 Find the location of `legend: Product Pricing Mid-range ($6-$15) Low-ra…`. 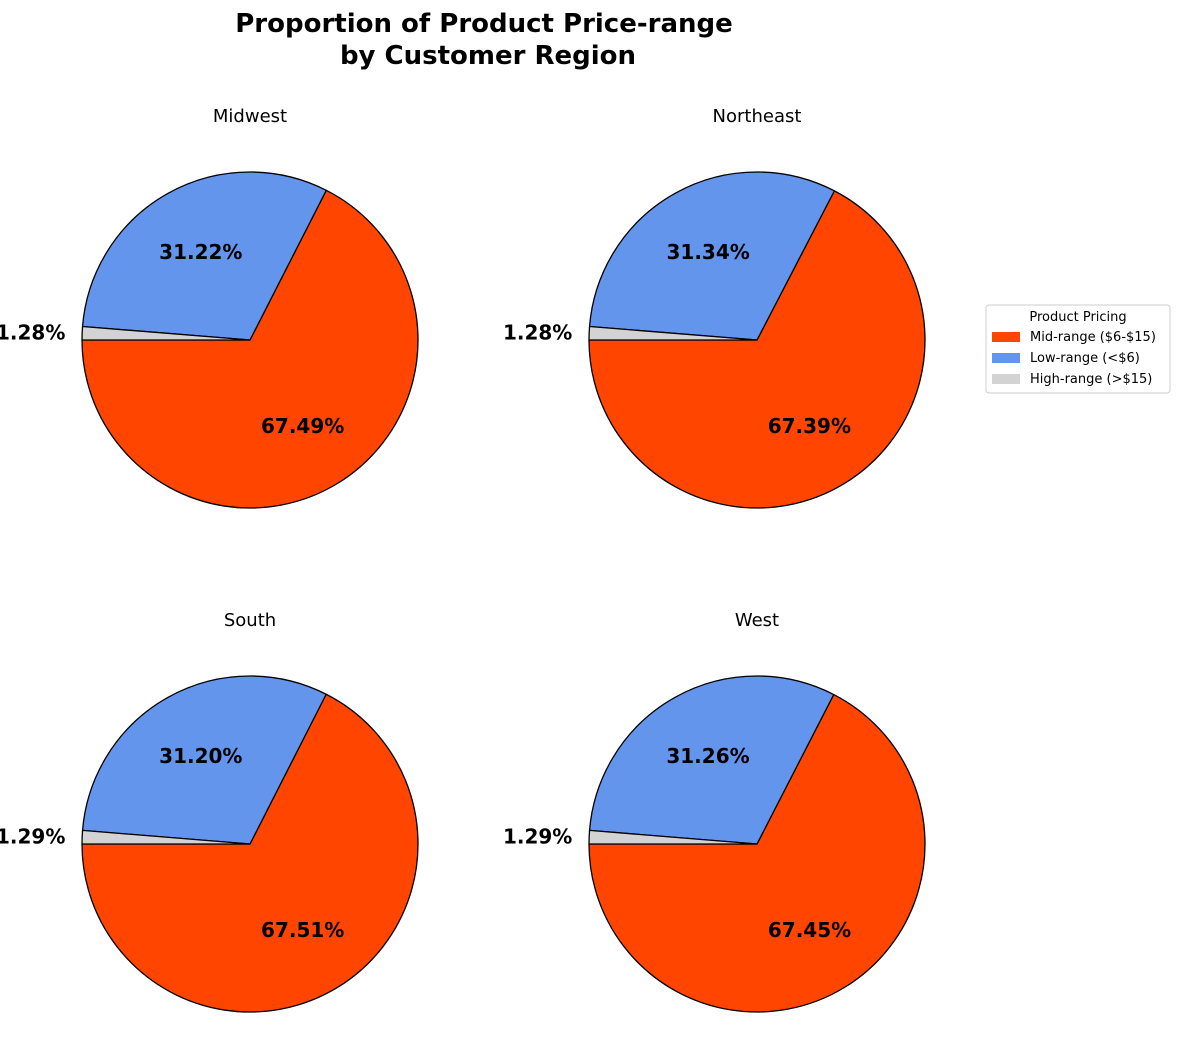

legend: Product Pricing Mid-range ($6-$15) Low-ra… is located at coordinates (1078, 349).